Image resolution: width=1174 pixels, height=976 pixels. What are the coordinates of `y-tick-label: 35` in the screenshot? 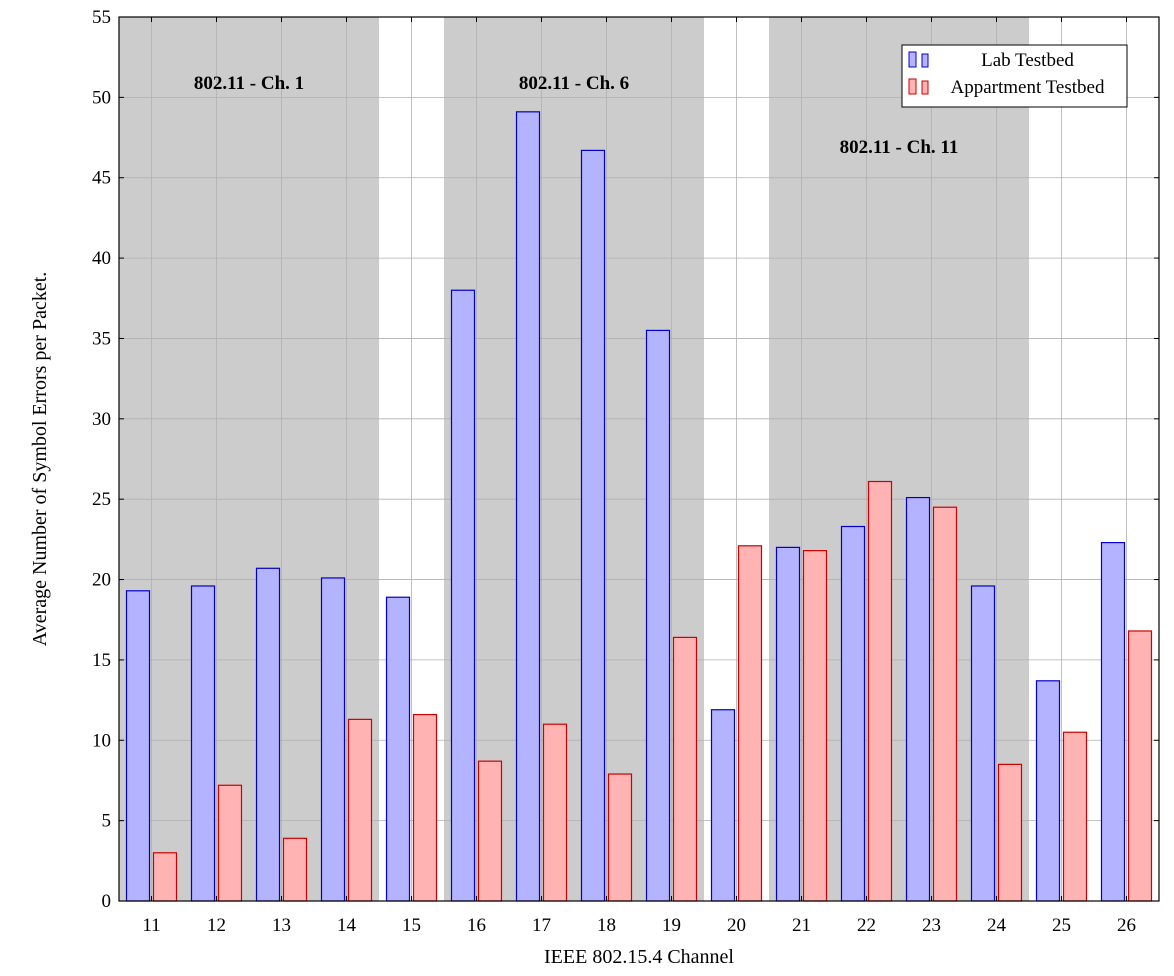 It's located at (101, 338).